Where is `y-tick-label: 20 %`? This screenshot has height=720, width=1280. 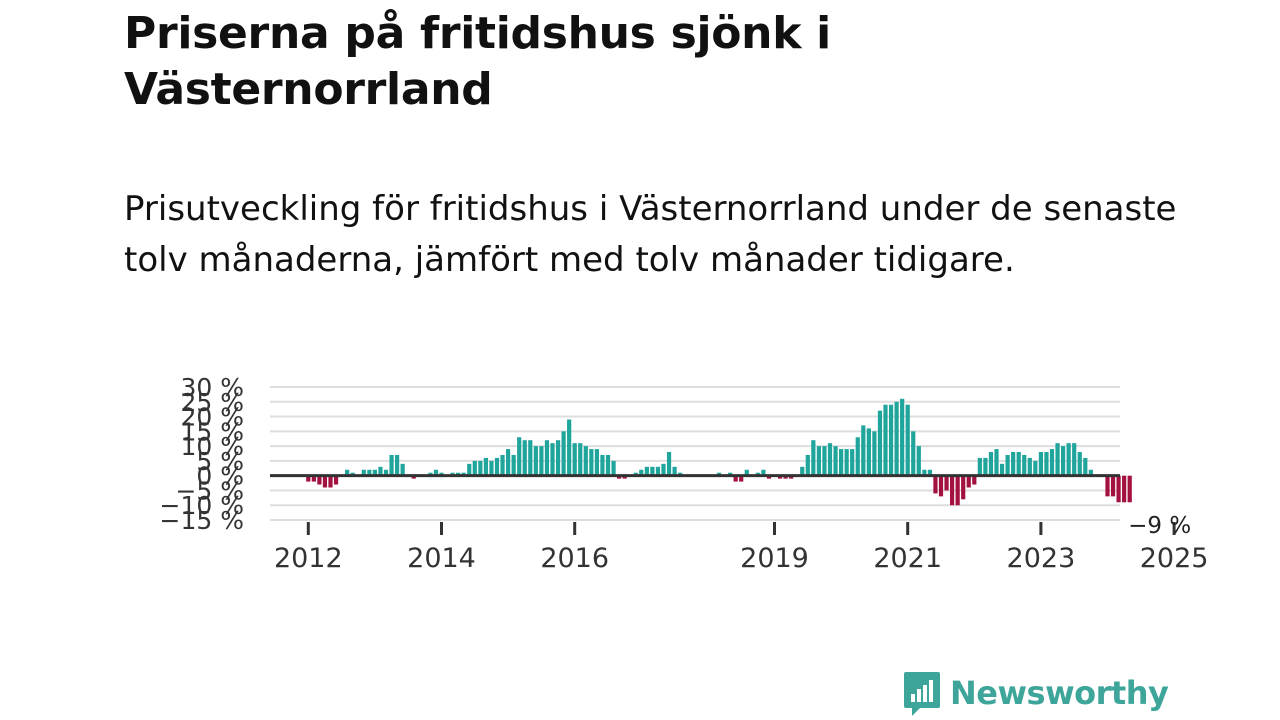 y-tick-label: 20 % is located at coordinates (212, 417).